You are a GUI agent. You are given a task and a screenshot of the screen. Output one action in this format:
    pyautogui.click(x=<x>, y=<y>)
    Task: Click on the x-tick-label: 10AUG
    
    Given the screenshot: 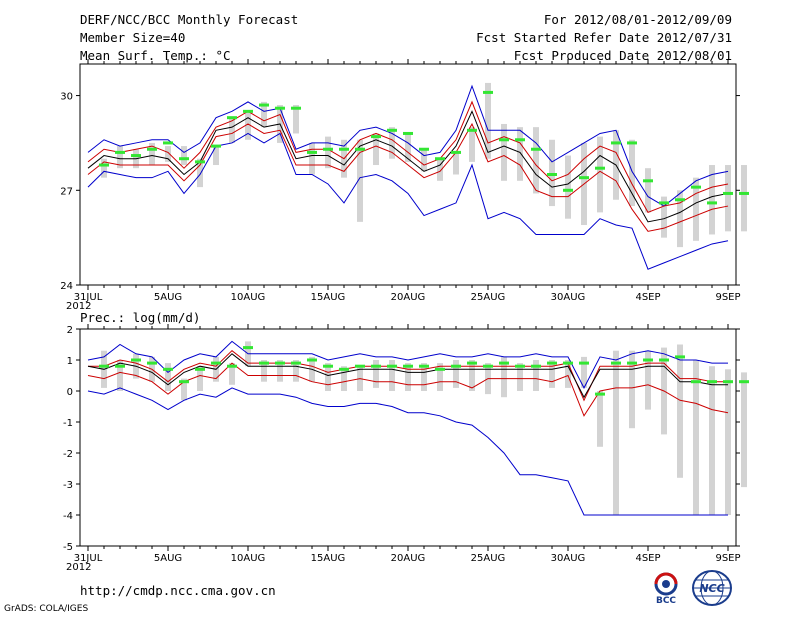 What is the action you would take?
    pyautogui.click(x=248, y=297)
    